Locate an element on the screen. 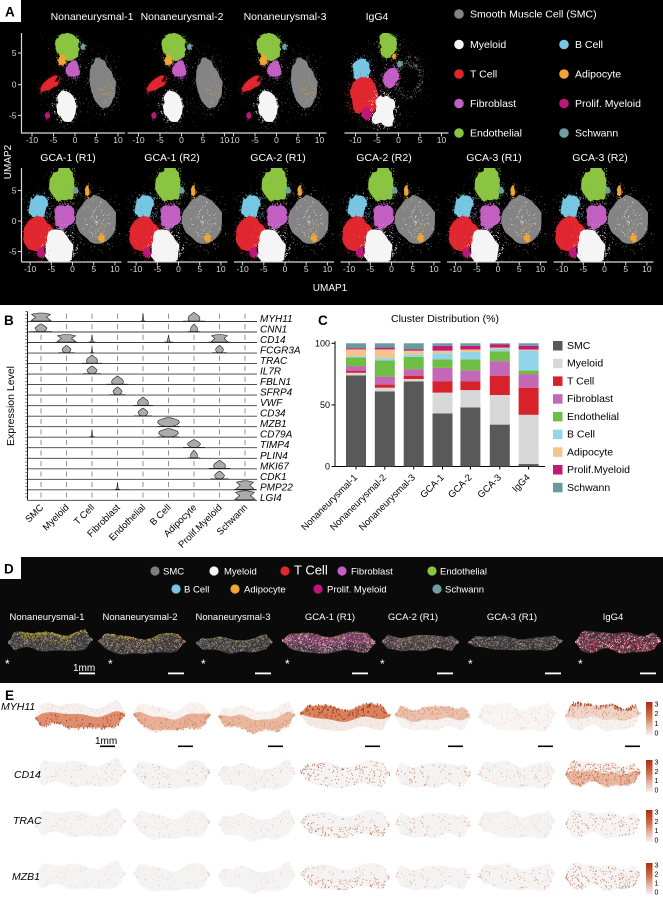 The width and height of the screenshot is (663, 904). svg-text: GCA-1 (R1) is located at coordinates (330, 617).